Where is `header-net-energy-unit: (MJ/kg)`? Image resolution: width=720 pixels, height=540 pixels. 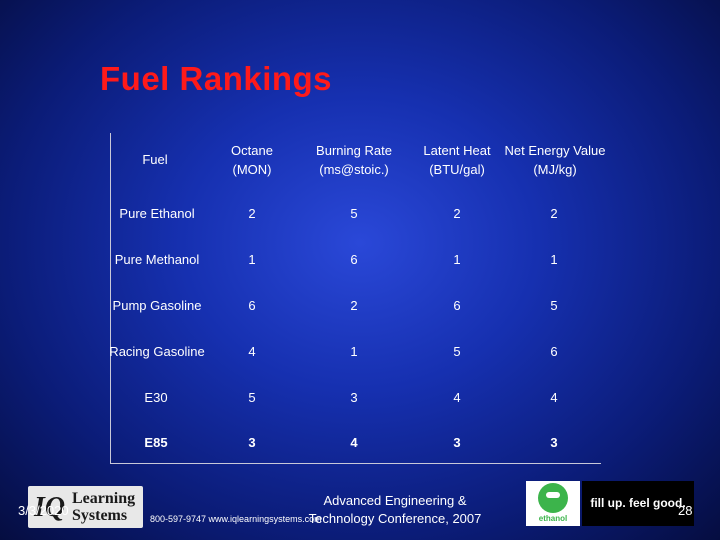
header-net-energy-unit: (MJ/kg) is located at coordinates (555, 169).